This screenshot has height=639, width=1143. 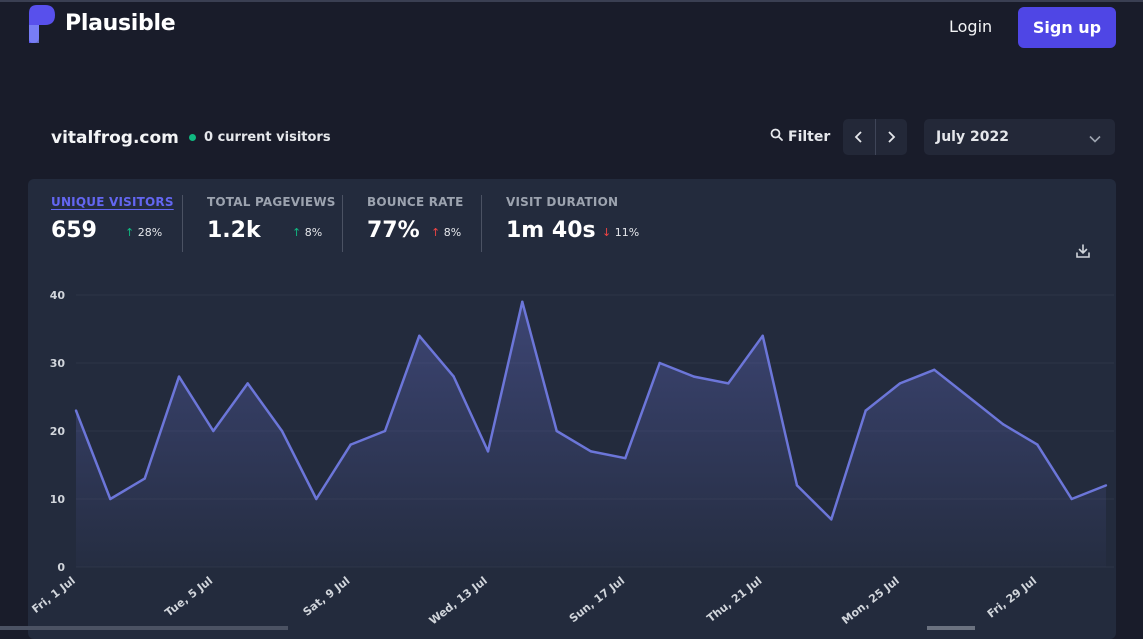 I want to click on stat-change-value: 28%, so click(x=150, y=232).